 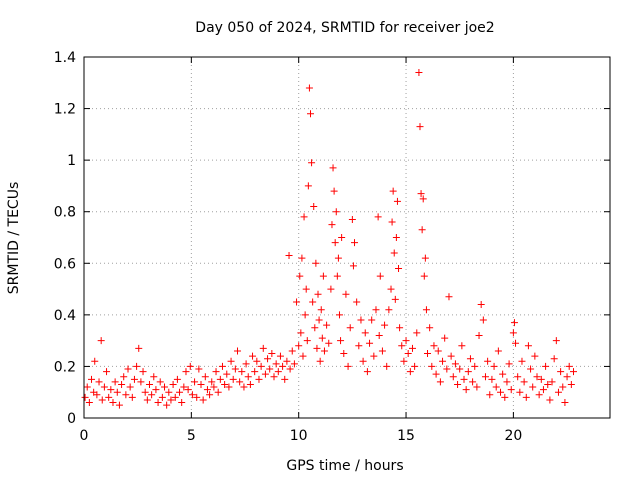 I want to click on y-tick-label: 0.8, so click(x=65, y=213).